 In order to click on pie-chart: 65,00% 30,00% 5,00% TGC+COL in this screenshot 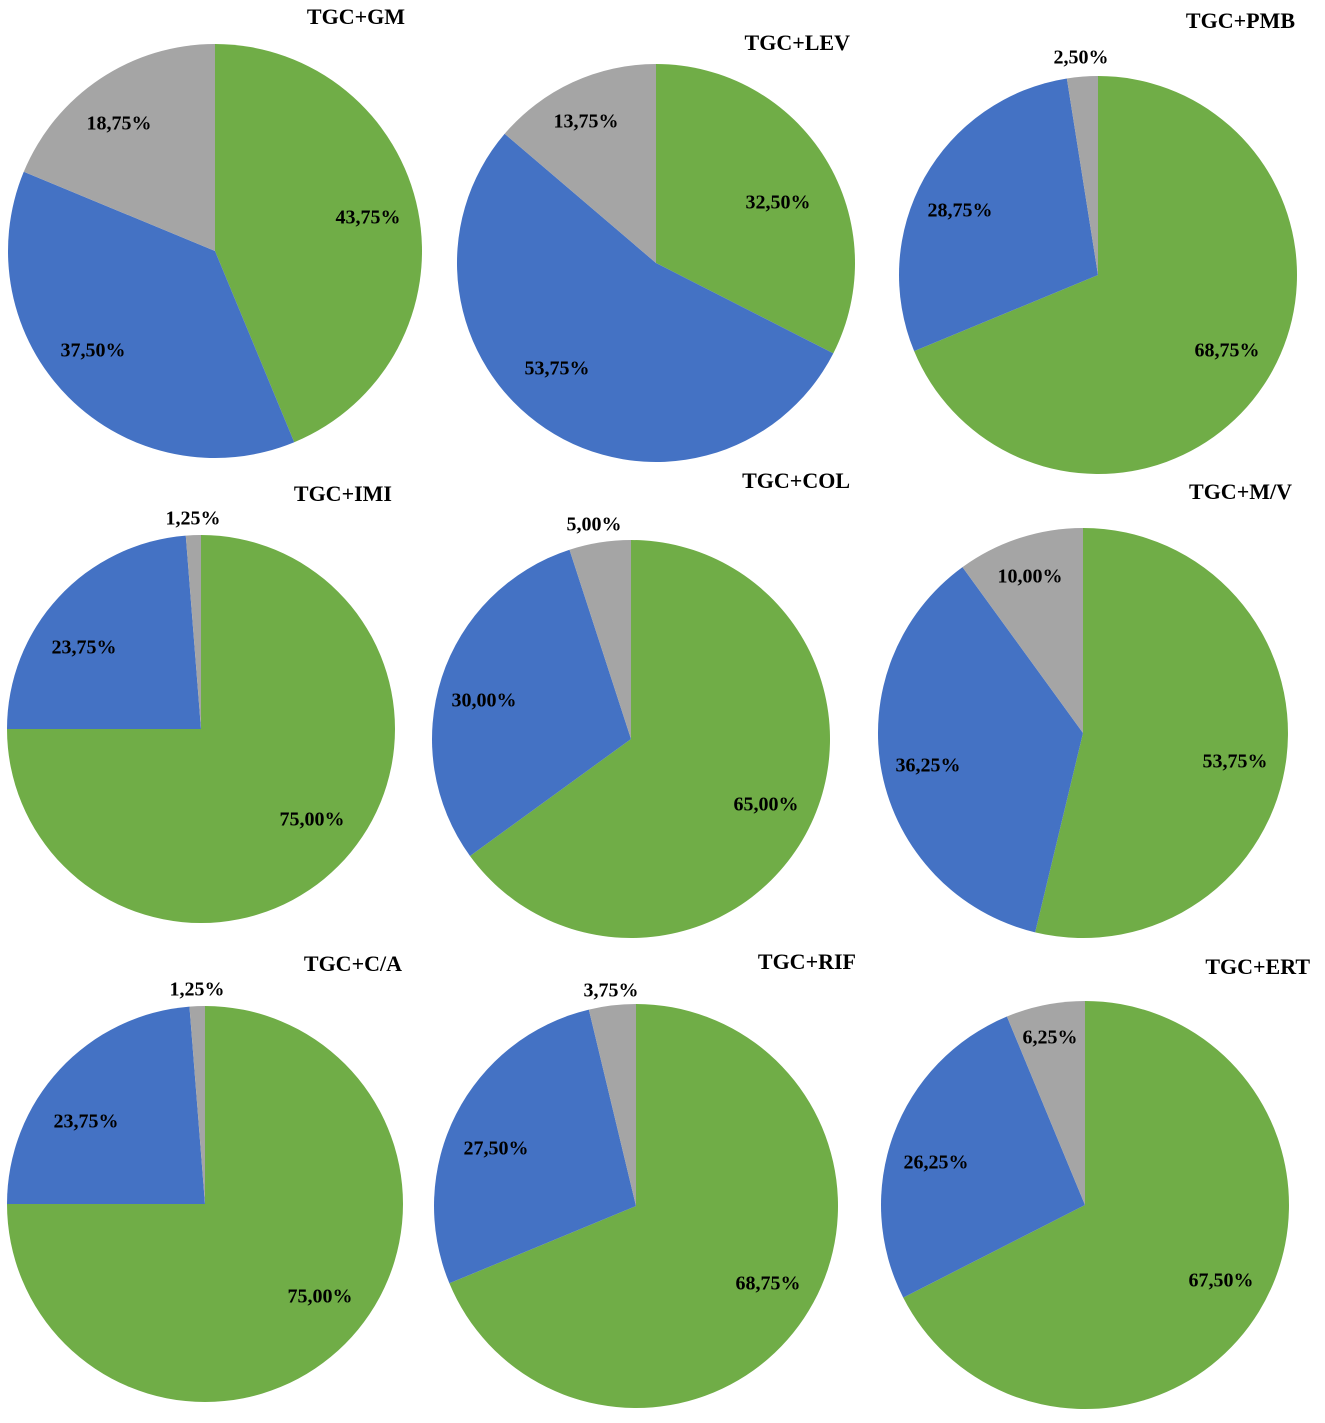, I will do `click(641, 703)`.